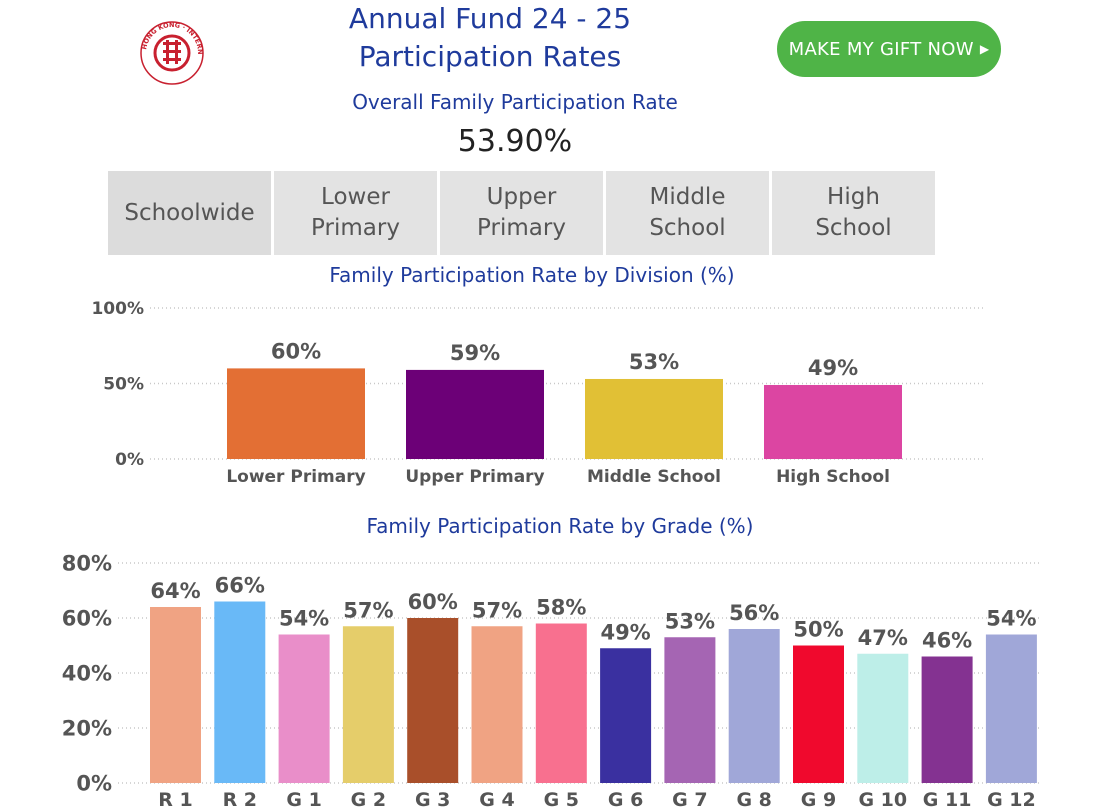 Image resolution: width=1108 pixels, height=808 pixels. Describe the element at coordinates (240, 586) in the screenshot. I see `data-label: 66%` at that location.